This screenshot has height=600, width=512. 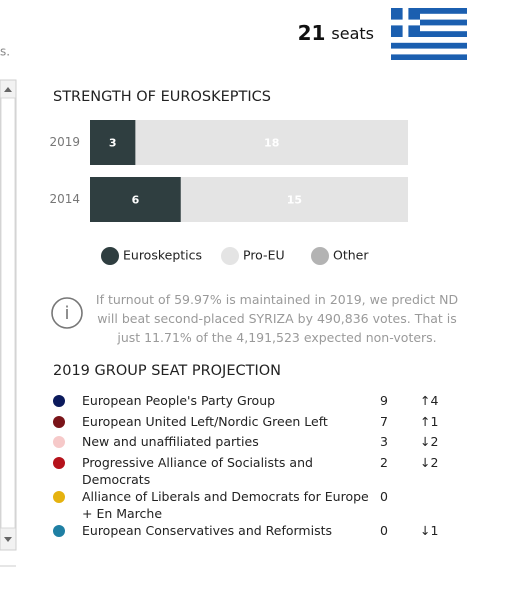 I want to click on scroll-thumb, so click(x=8, y=313).